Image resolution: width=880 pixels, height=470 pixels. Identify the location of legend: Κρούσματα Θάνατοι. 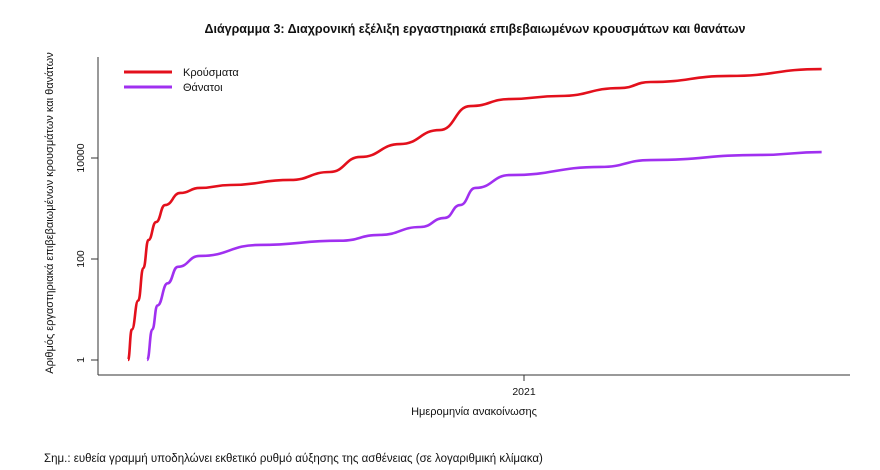
(181, 80).